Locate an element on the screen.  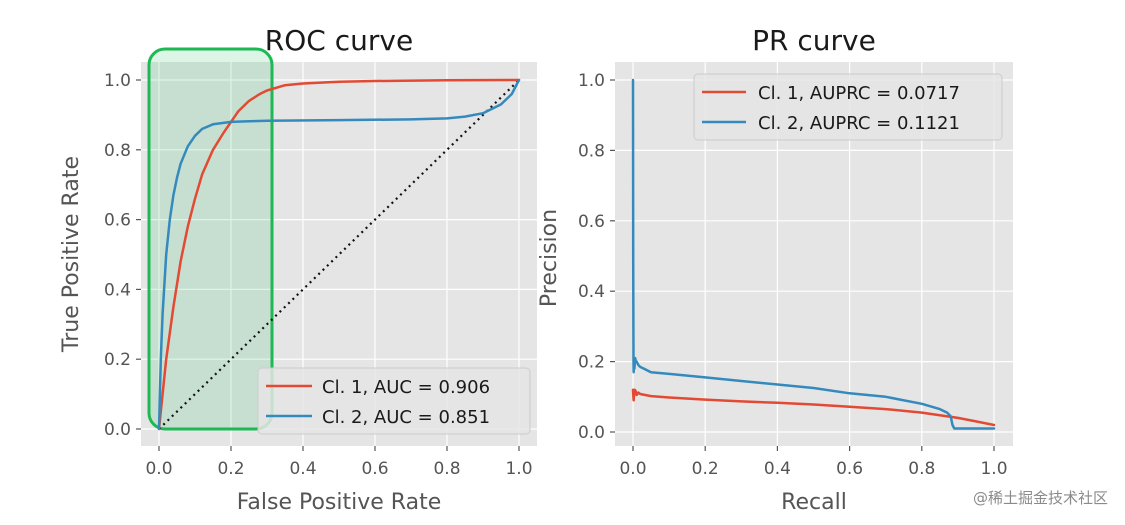
roc-legend: Cl. 1, AUC = 0.906 Cl. 2, AUC = 0.851 is located at coordinates (394, 401).